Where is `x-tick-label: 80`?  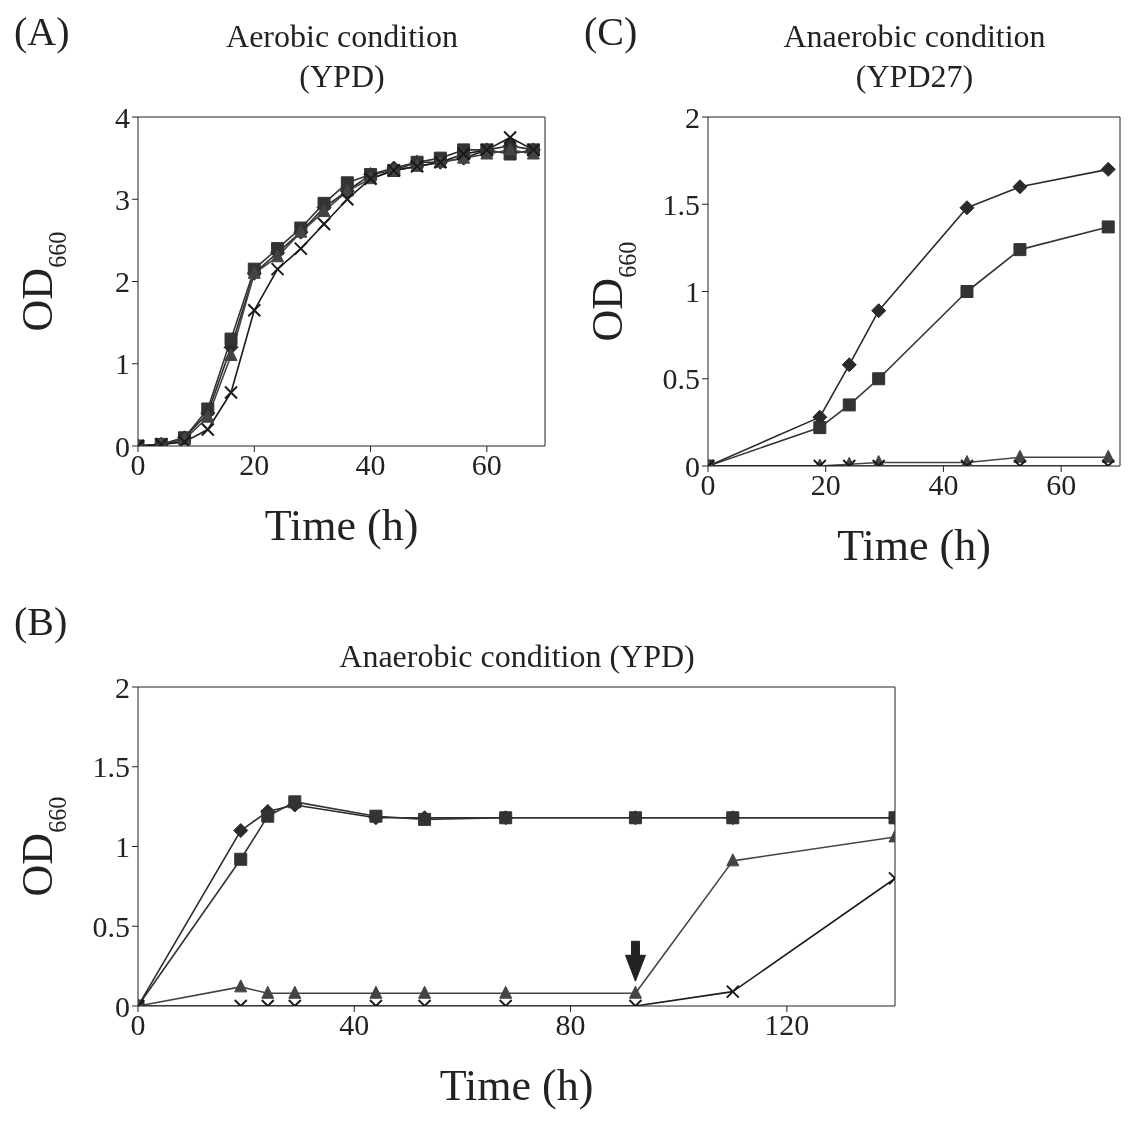 x-tick-label: 80 is located at coordinates (570, 1025).